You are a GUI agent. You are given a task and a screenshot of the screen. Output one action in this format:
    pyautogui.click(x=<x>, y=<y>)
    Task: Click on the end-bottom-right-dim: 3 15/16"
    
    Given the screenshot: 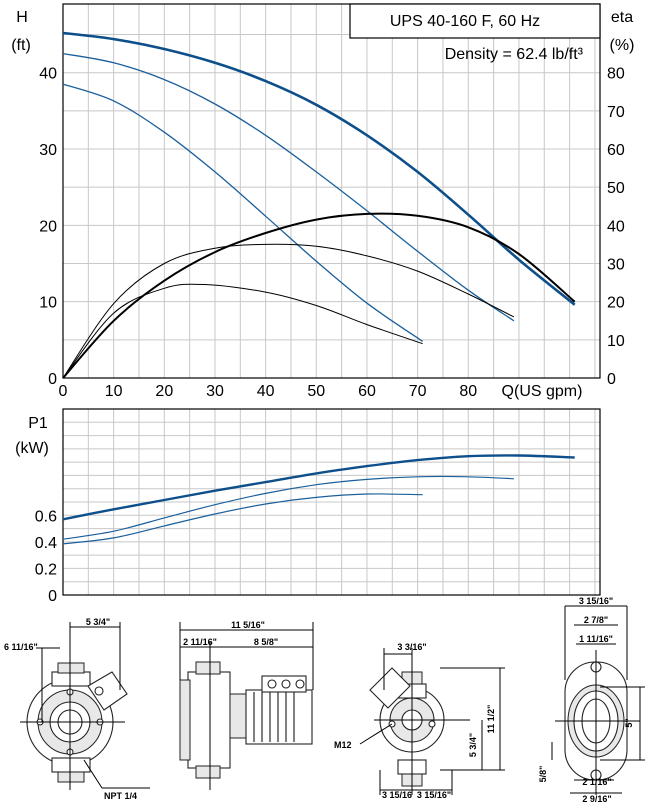 What is the action you would take?
    pyautogui.click(x=434, y=795)
    